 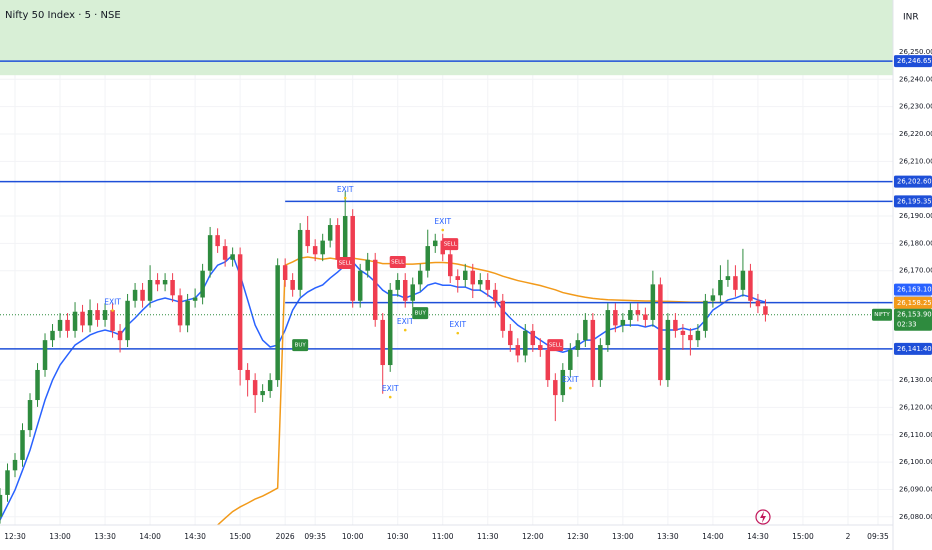 What do you see at coordinates (915, 243) in the screenshot?
I see `y-tick-label: 26,180.00` at bounding box center [915, 243].